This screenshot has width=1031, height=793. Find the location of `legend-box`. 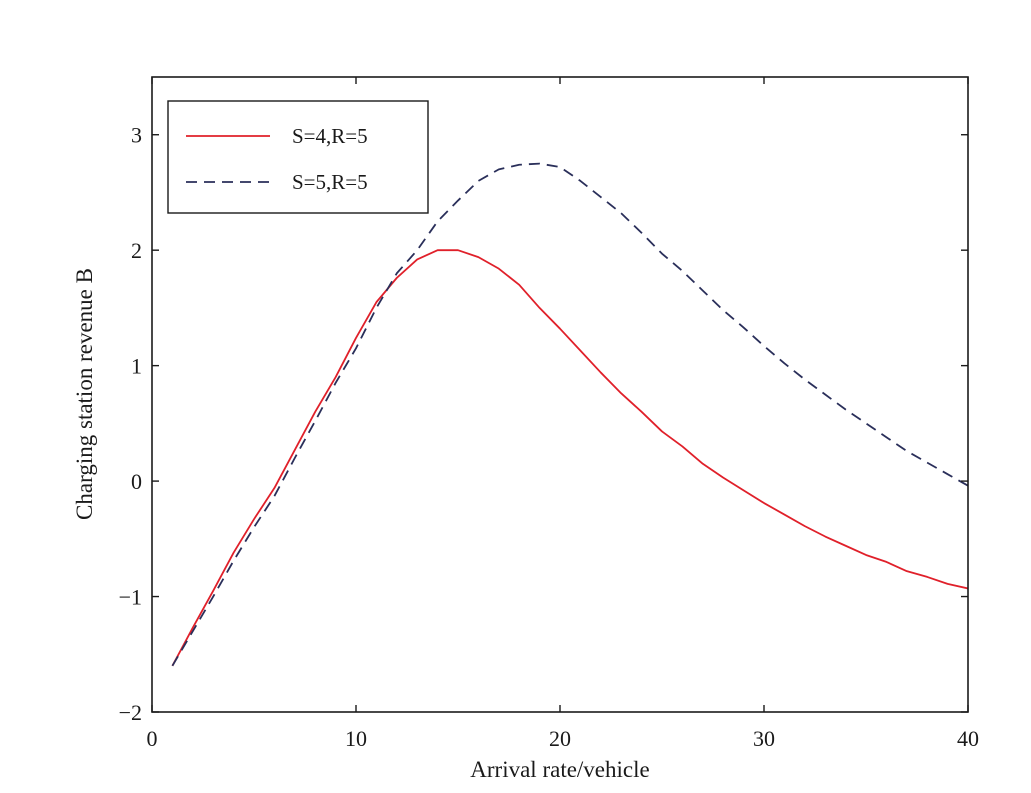

legend-box is located at coordinates (298, 157).